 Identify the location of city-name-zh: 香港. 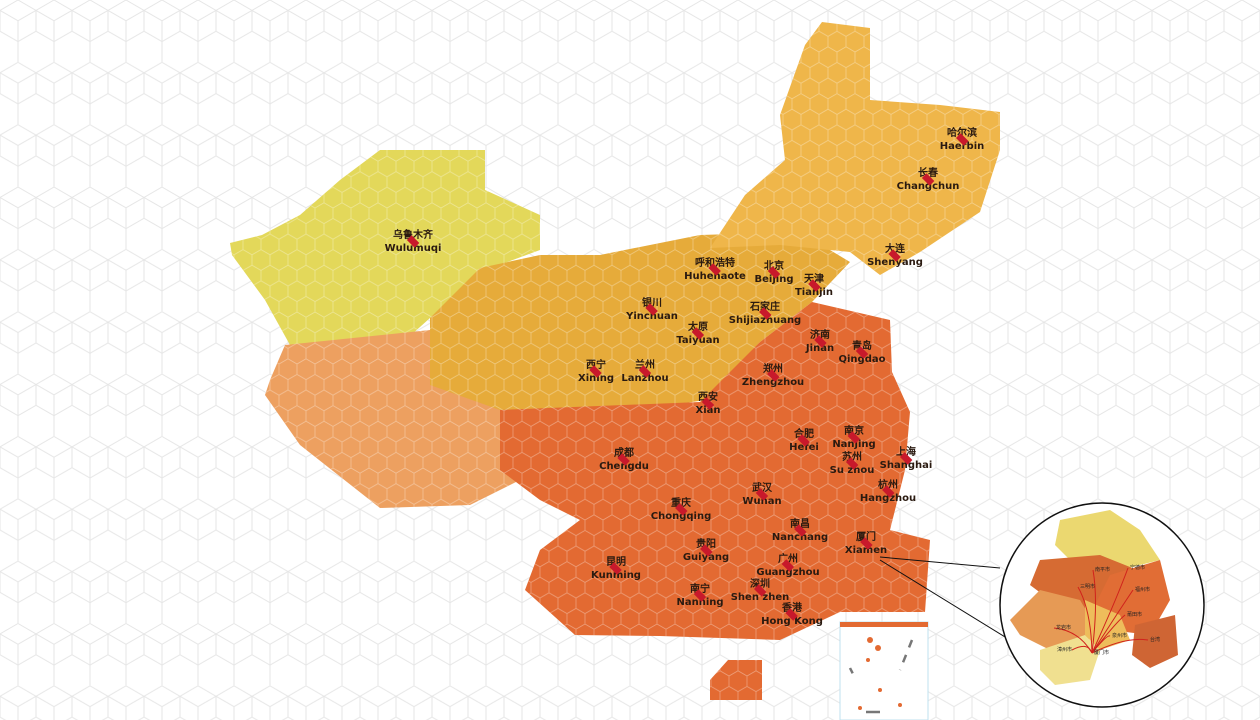
(792, 608).